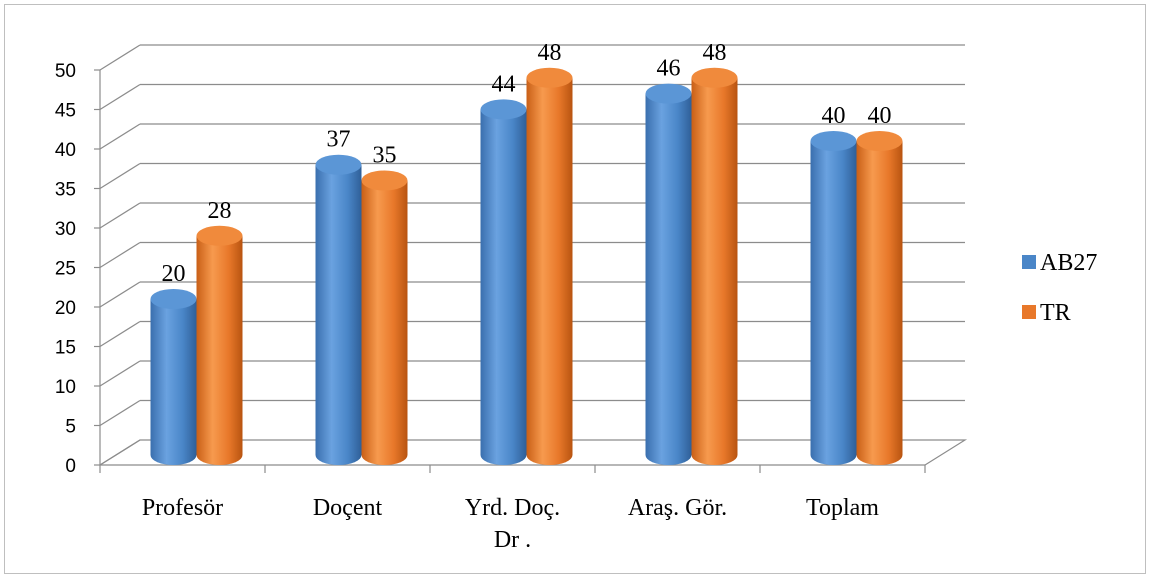 The image size is (1154, 580). I want to click on y-tick-label: 15, so click(65, 348).